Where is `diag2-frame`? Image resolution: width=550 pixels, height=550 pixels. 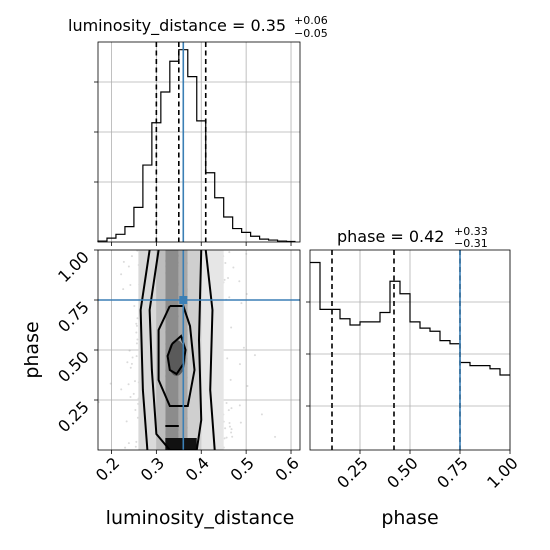 diag2-frame is located at coordinates (410, 350).